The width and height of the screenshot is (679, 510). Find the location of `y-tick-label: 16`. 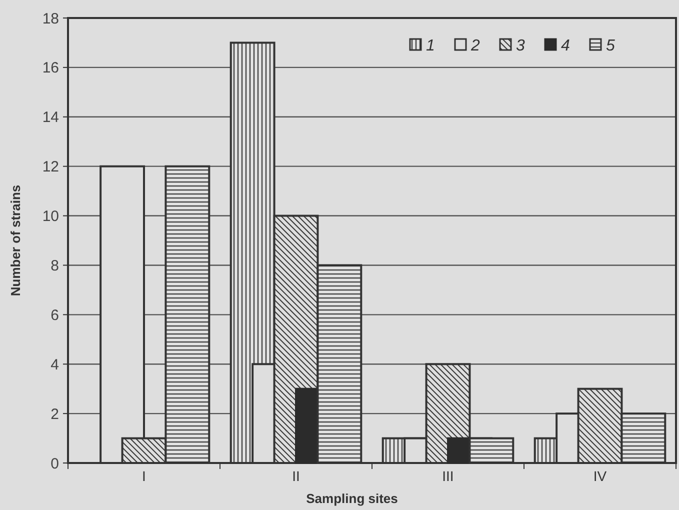

y-tick-label: 16 is located at coordinates (50, 68).